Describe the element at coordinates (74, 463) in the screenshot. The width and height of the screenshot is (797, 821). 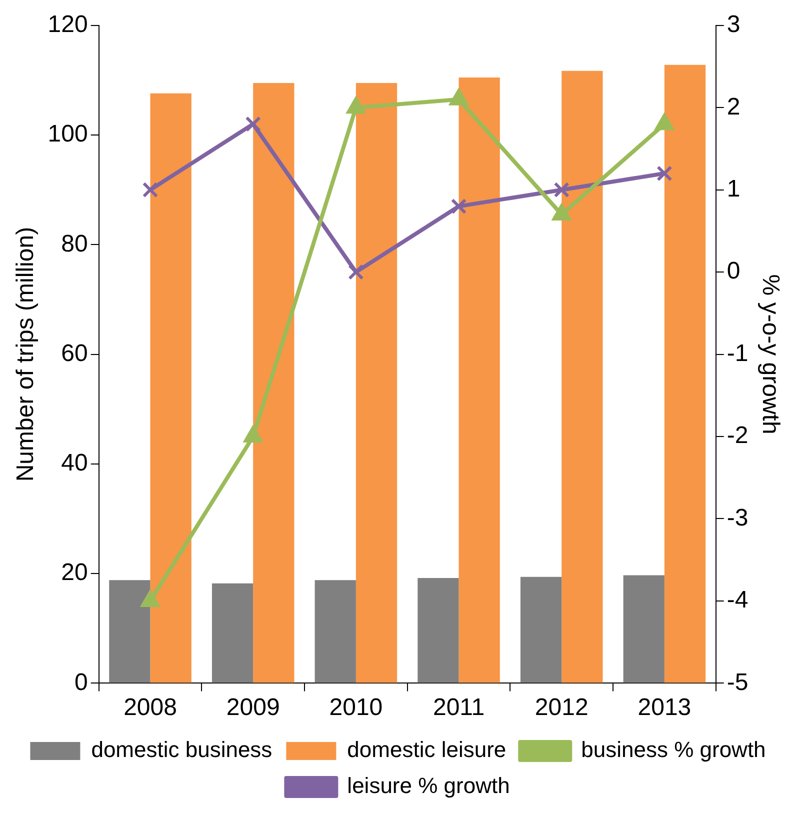
I see `y-tick-label: 40` at that location.